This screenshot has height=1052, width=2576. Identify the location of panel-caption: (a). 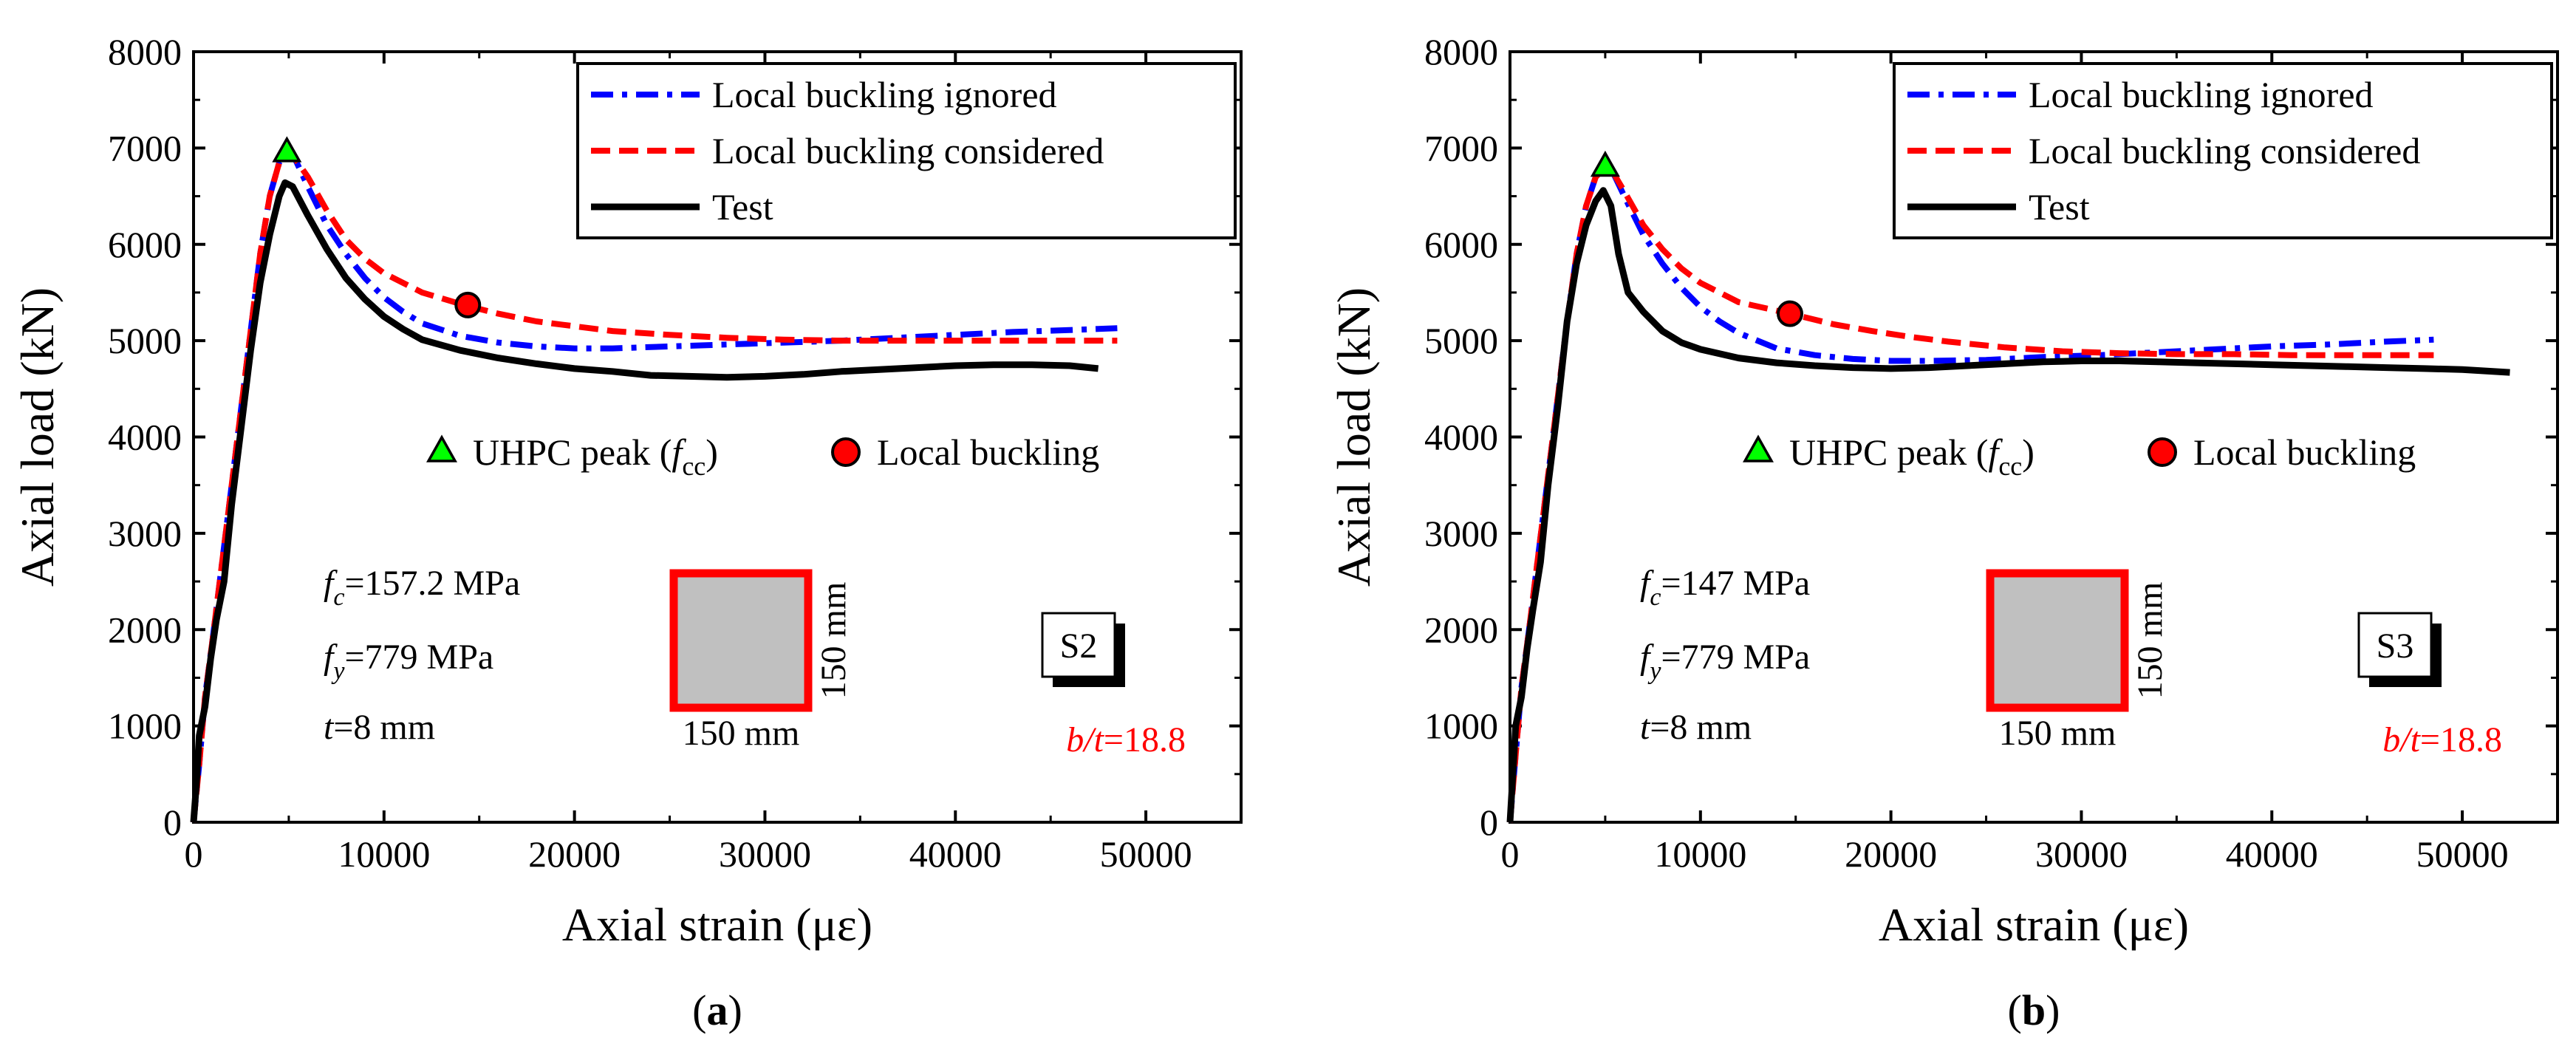
(717, 1010).